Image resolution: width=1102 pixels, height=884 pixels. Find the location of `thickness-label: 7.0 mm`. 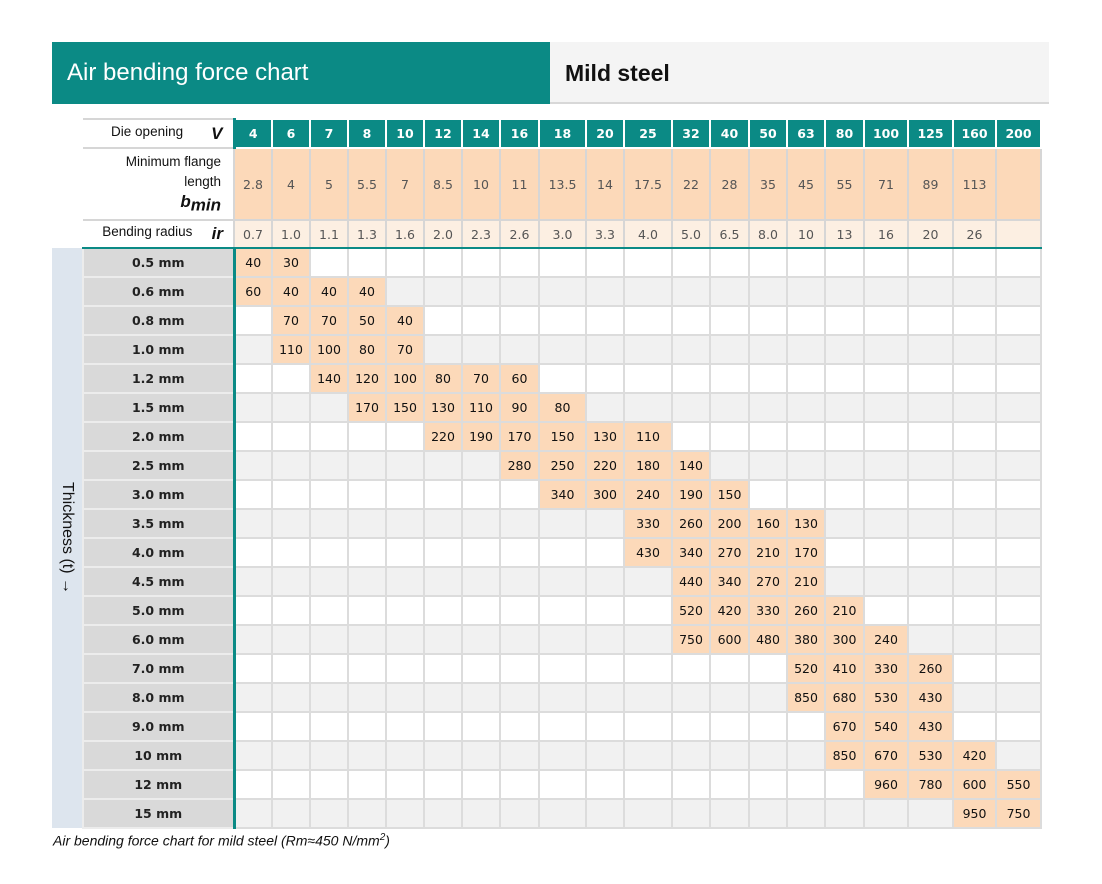

thickness-label: 7.0 mm is located at coordinates (159, 668).